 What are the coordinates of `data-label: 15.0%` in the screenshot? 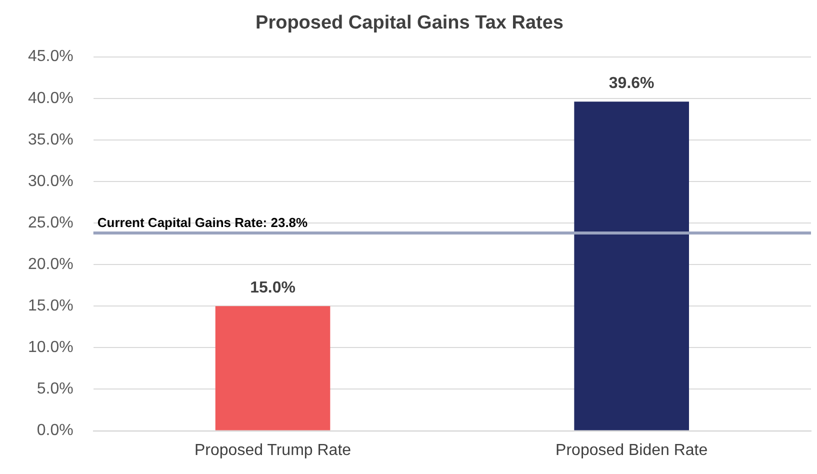 It's located at (273, 288).